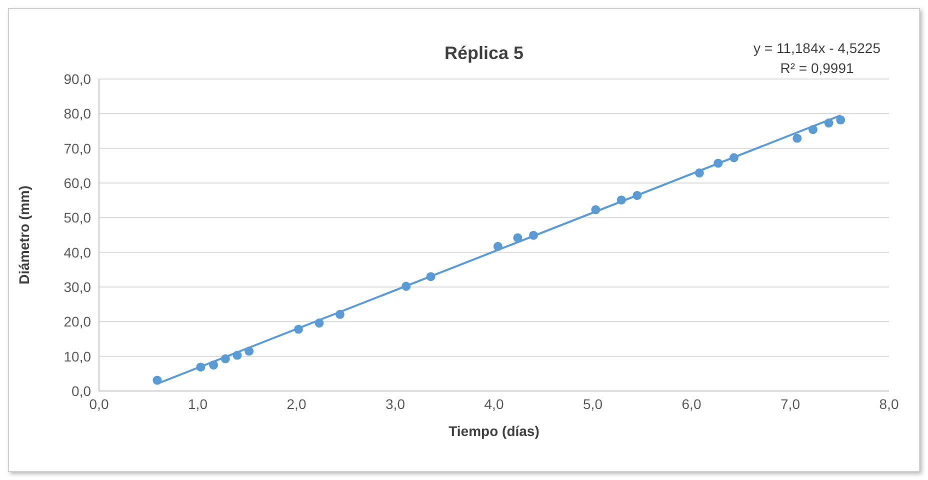 This screenshot has width=928, height=480. What do you see at coordinates (82, 390) in the screenshot?
I see `y-tick-label: 0,0` at bounding box center [82, 390].